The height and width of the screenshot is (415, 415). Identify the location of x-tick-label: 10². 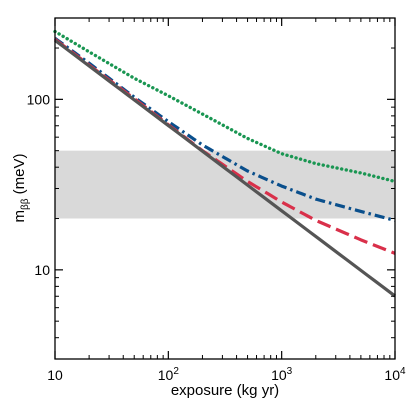
(169, 374).